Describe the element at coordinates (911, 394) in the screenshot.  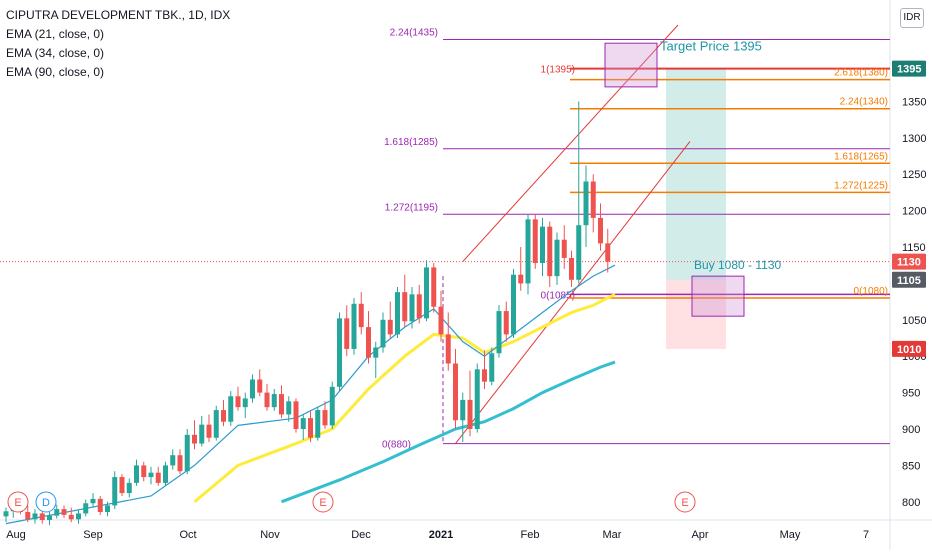
I see `y-tick-label: 950` at that location.